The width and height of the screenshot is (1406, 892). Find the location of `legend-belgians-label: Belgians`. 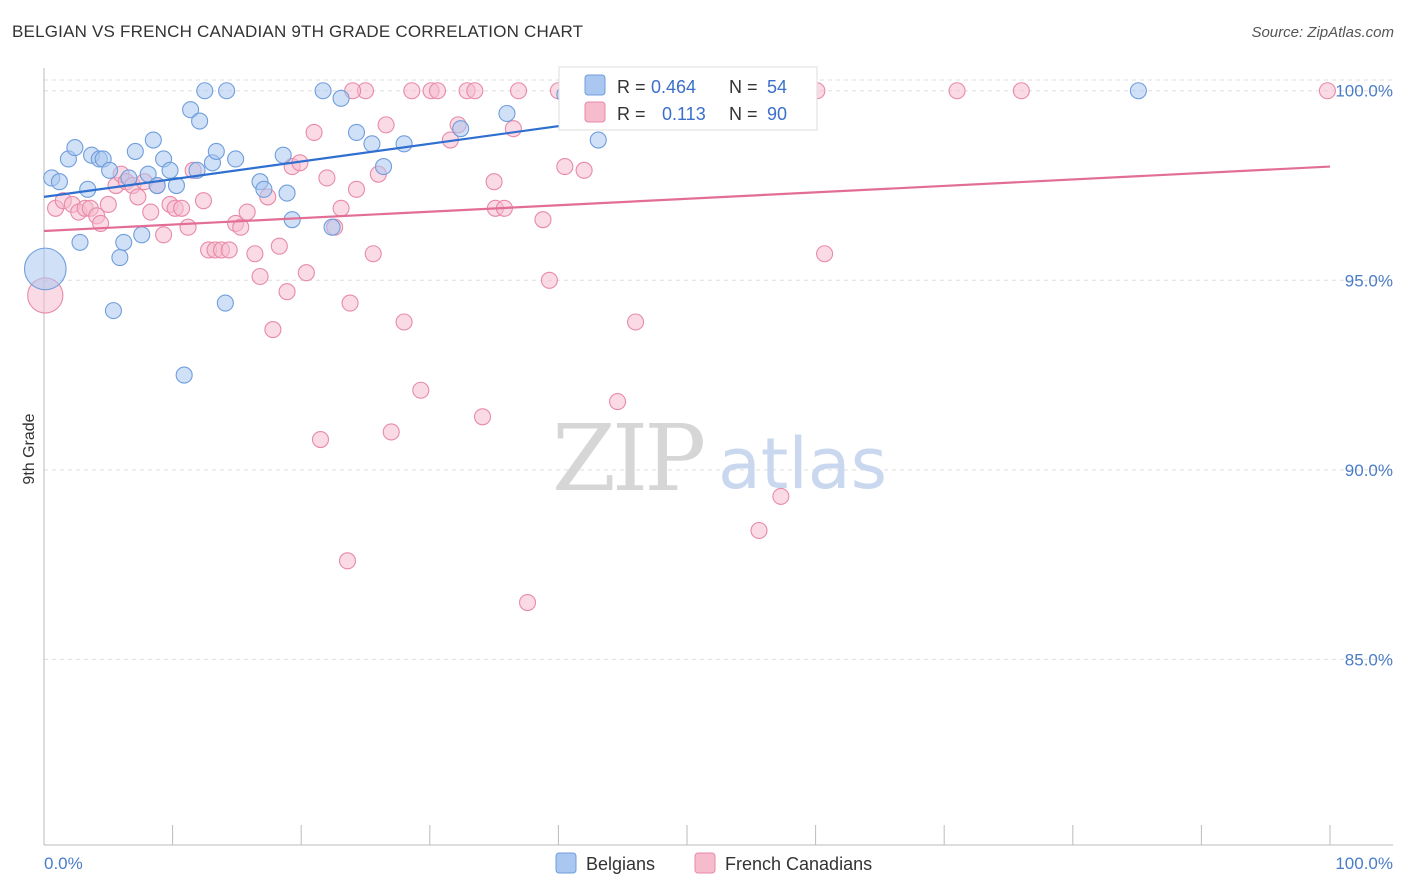

legend-belgians-label: Belgians is located at coordinates (620, 864).